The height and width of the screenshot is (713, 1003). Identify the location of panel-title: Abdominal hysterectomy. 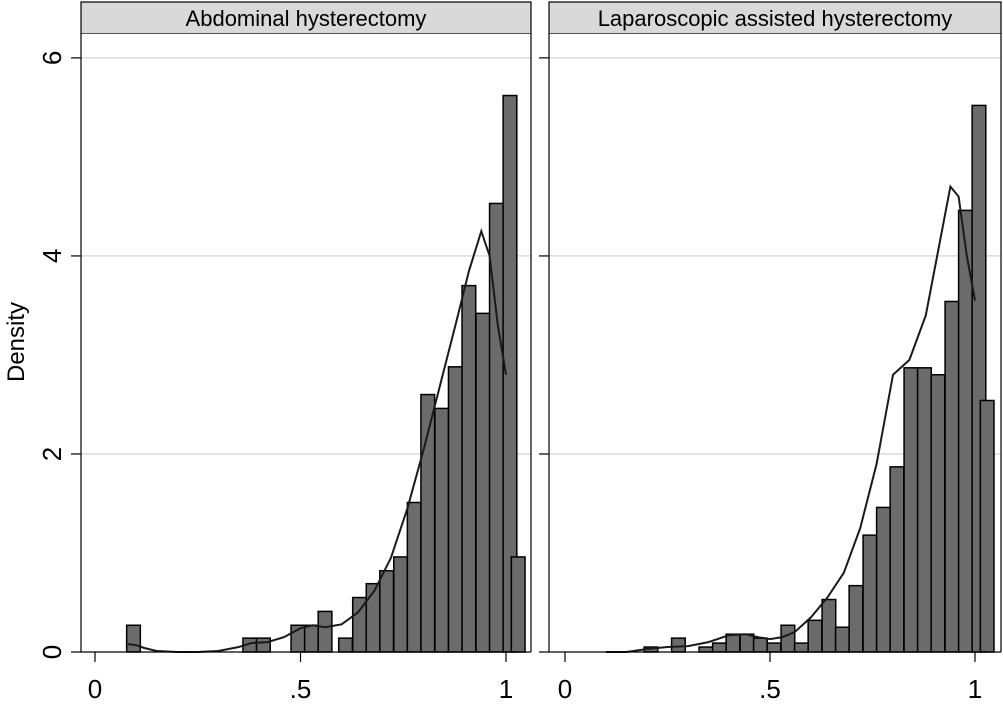
(306, 18).